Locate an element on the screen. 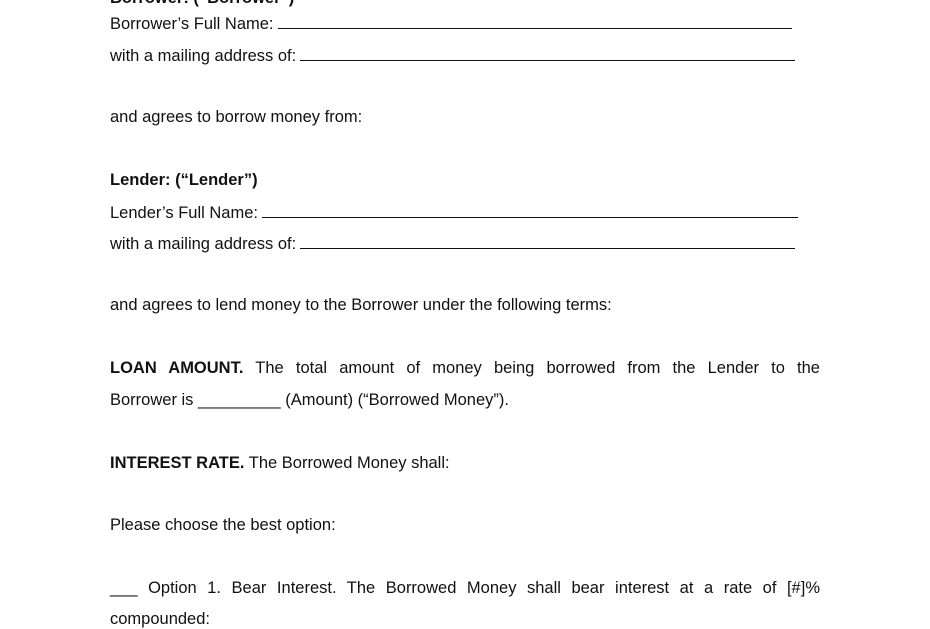 Image resolution: width=930 pixels, height=629 pixels. interest-rate-heading: INTEREST RATE. is located at coordinates (177, 463).